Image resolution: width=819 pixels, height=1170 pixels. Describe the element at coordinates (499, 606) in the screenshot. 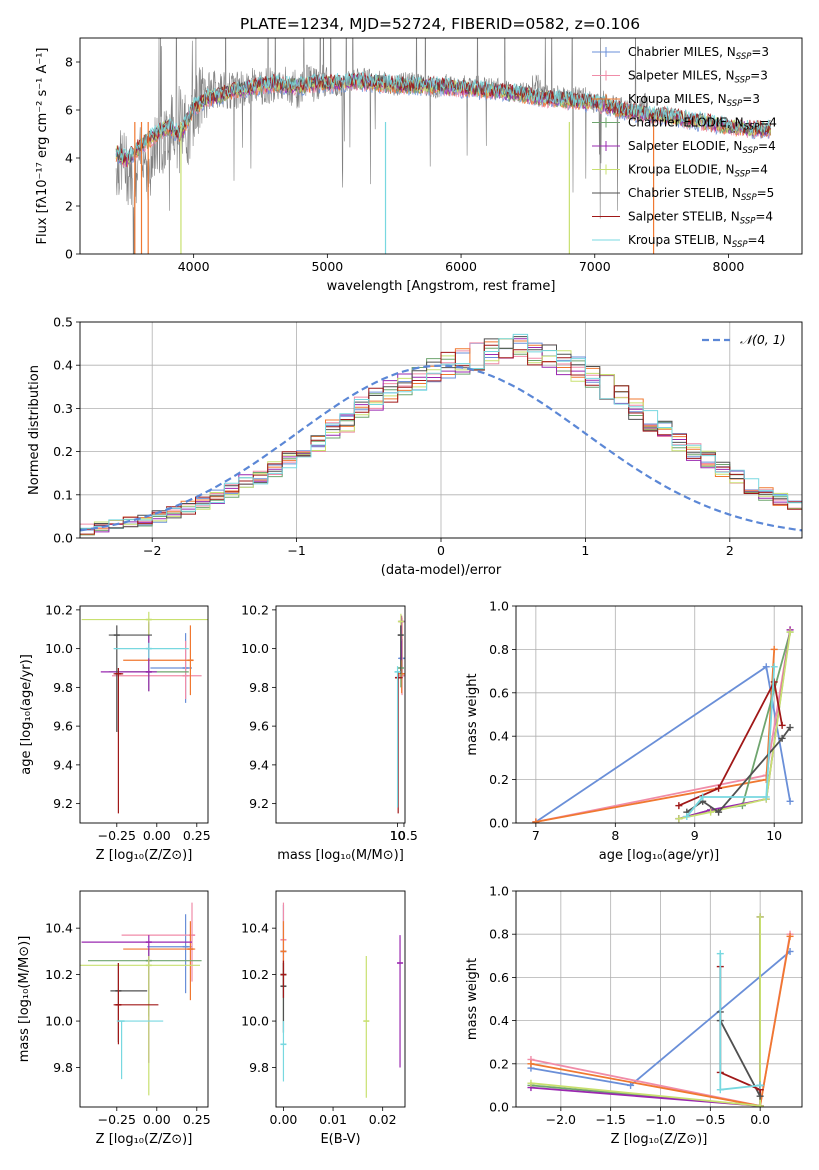

I see `y-tick-label: 1.0` at that location.